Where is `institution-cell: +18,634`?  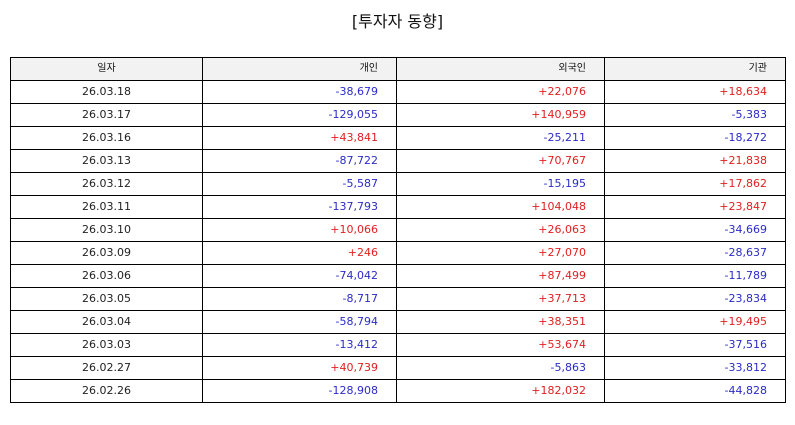
institution-cell: +18,634 is located at coordinates (695, 92).